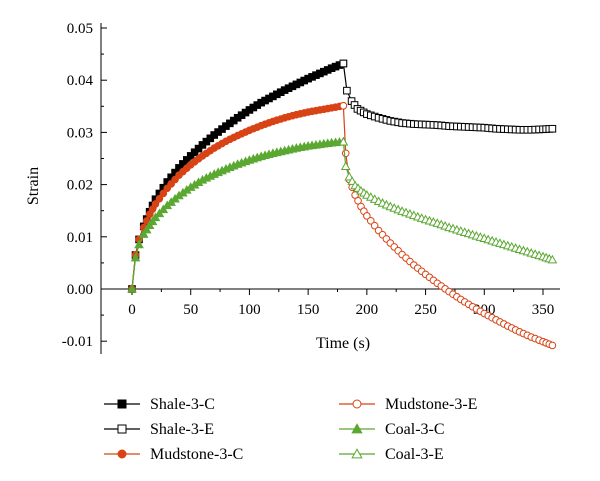  I want to click on x-tick-label: 150, so click(308, 310).